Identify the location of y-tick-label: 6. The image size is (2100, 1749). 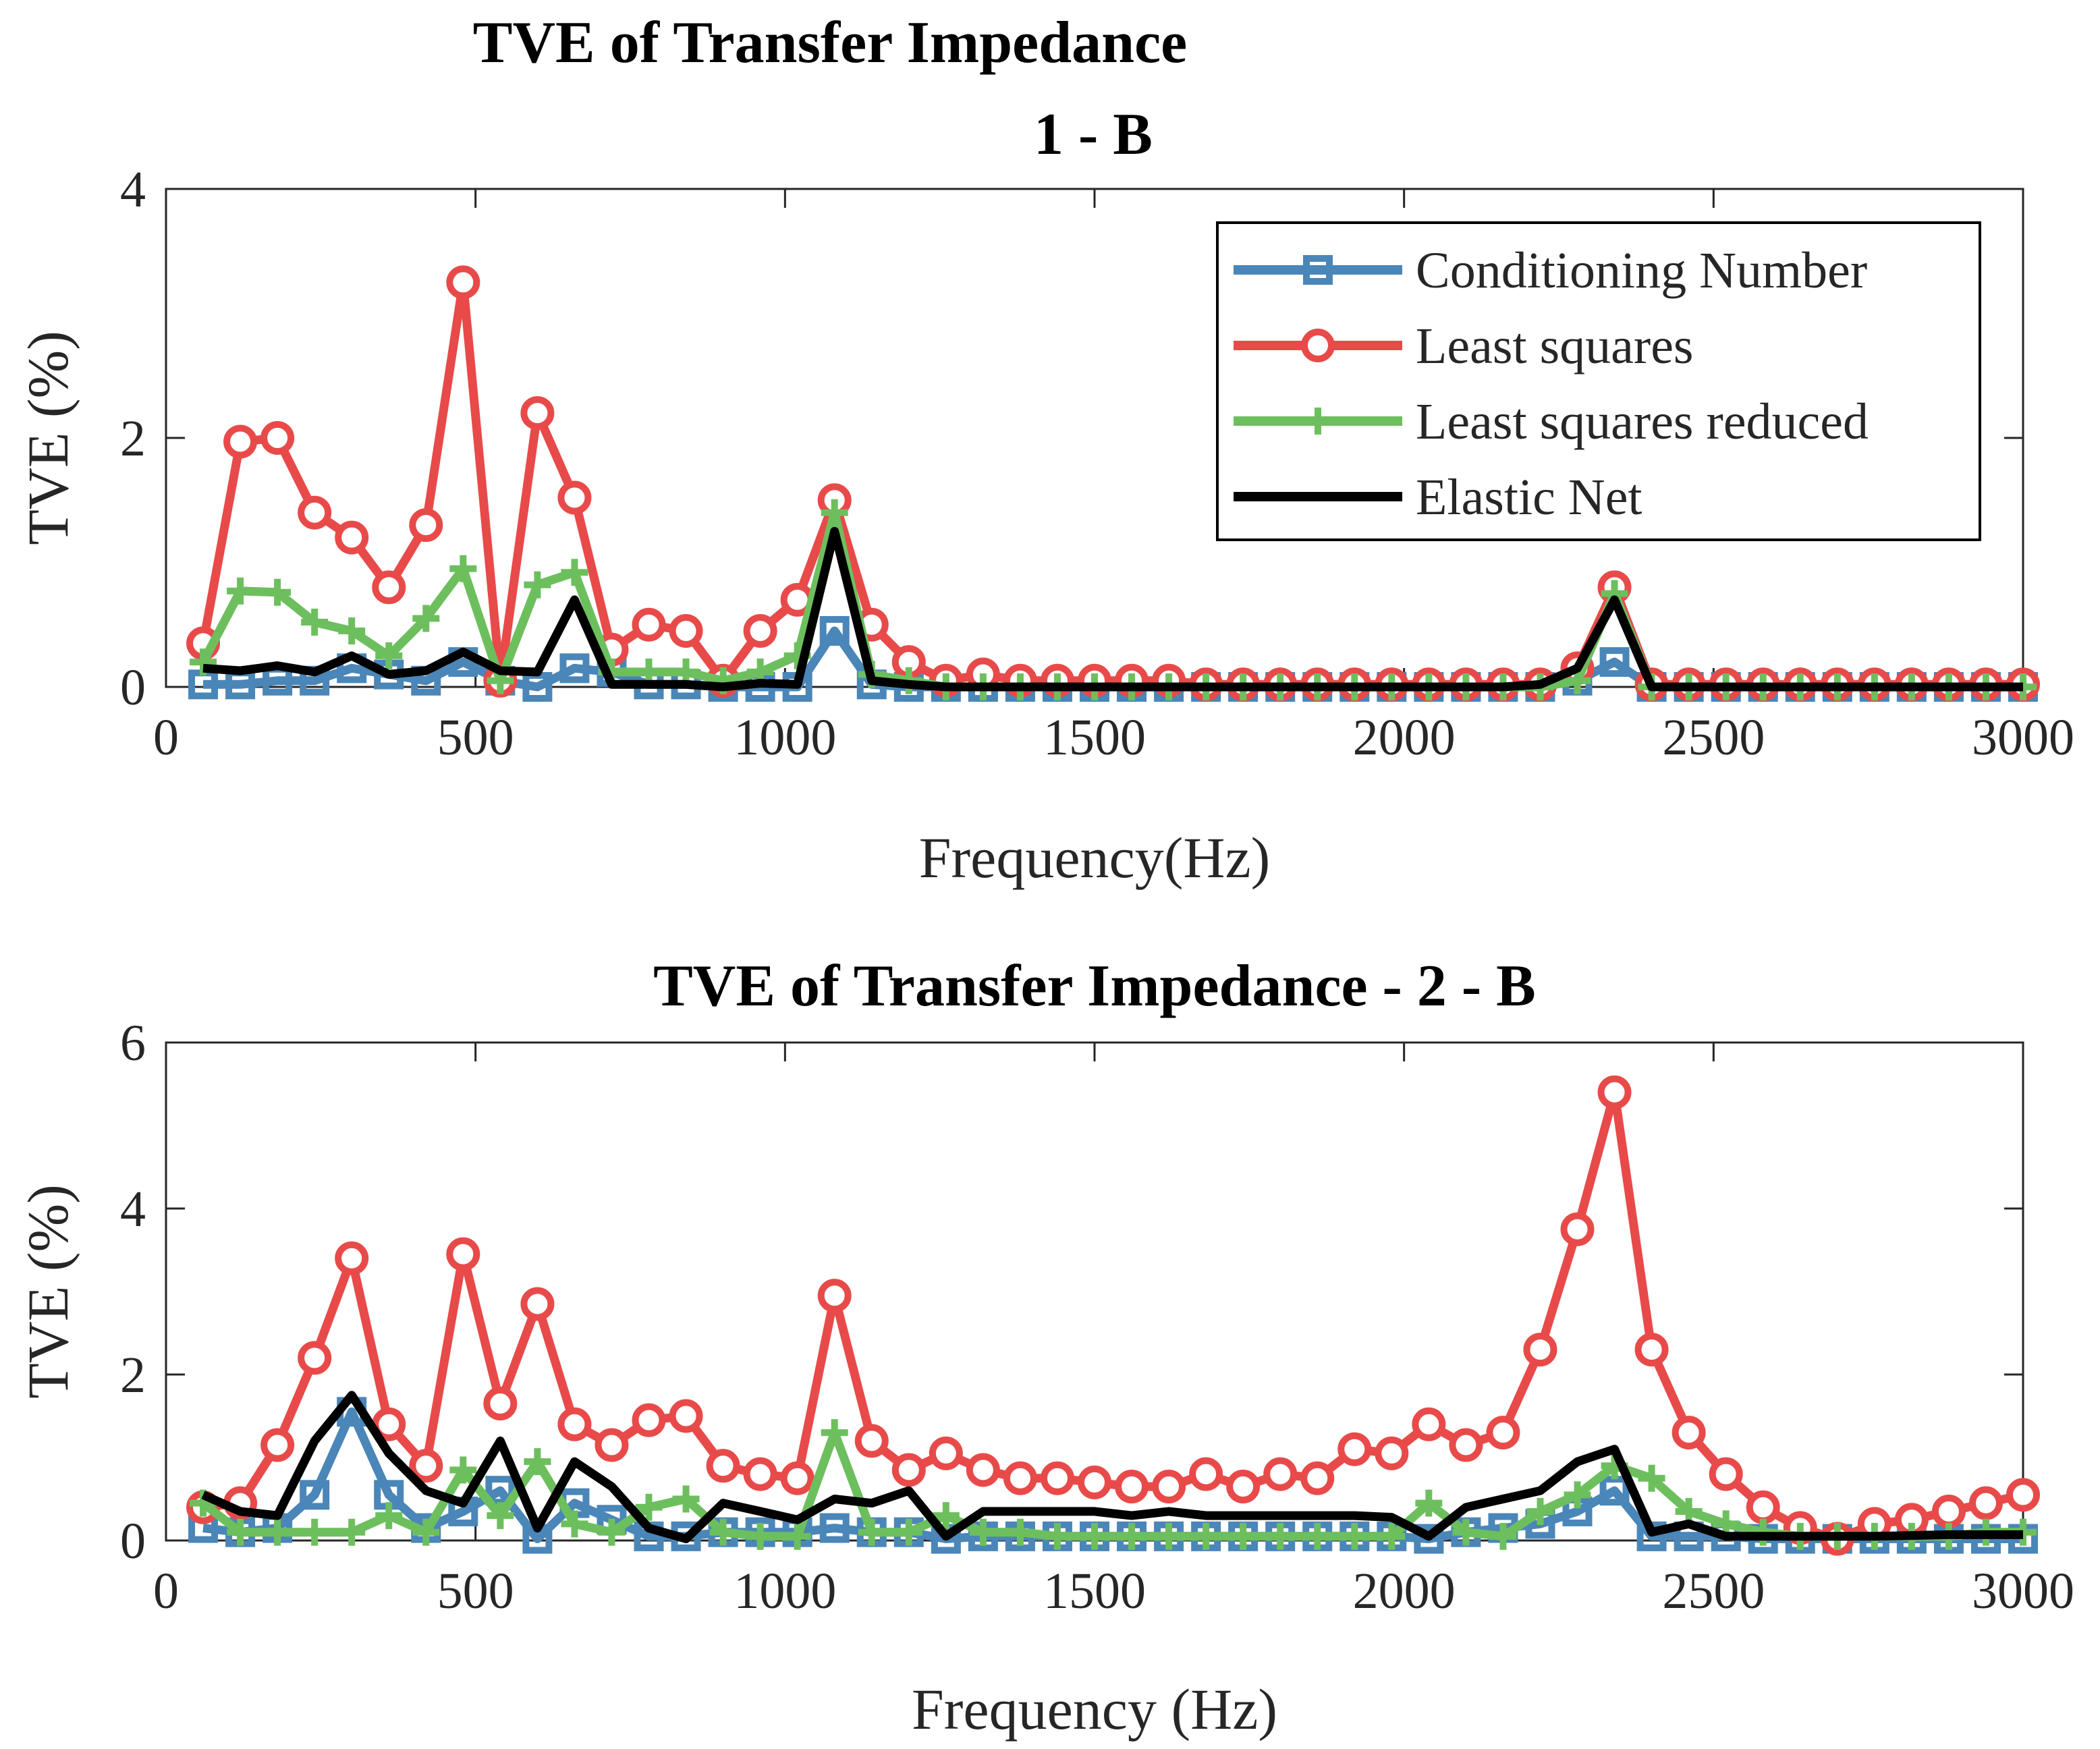
(133, 1043).